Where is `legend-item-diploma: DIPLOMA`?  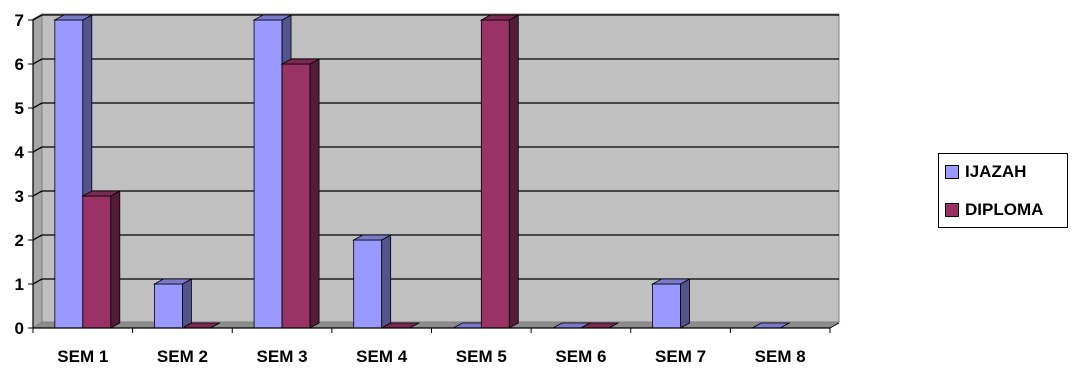
legend-item-diploma: DIPLOMA is located at coordinates (994, 210).